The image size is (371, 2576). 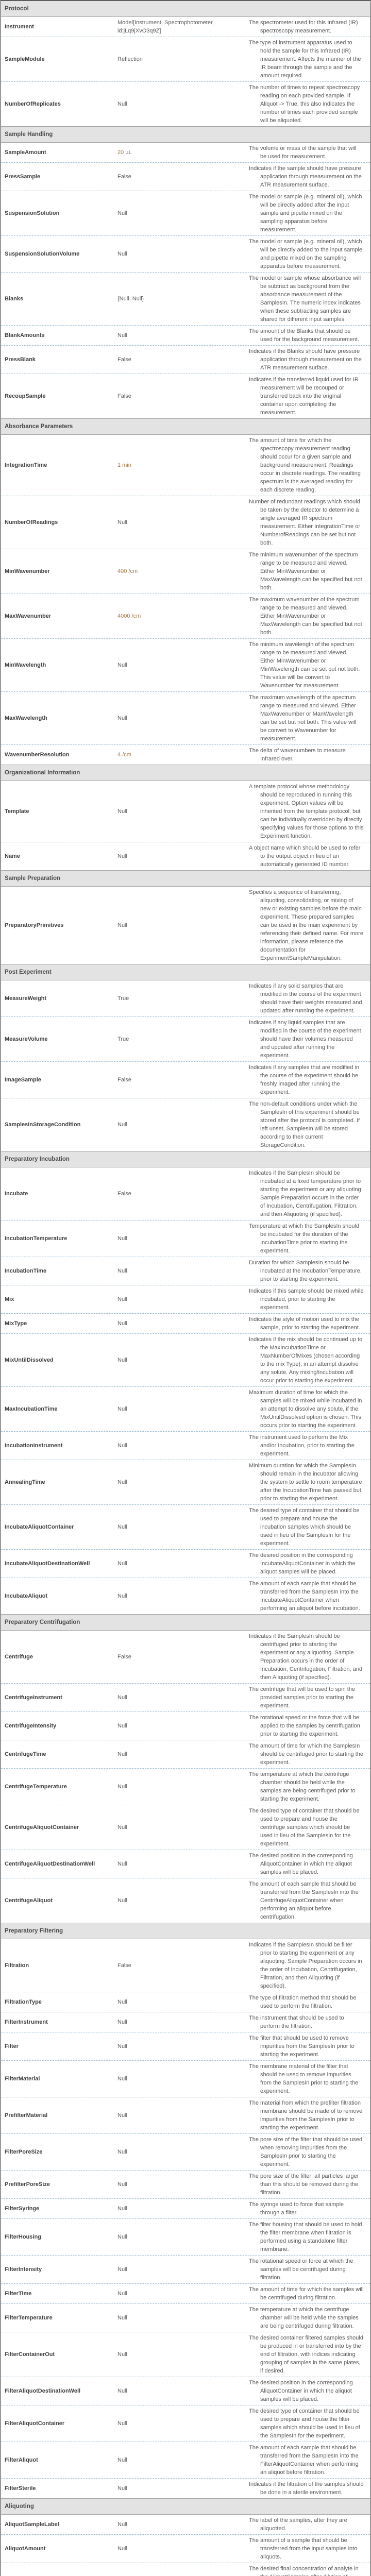 What do you see at coordinates (130, 299) in the screenshot?
I see `option-default-value: {Null, Null}` at bounding box center [130, 299].